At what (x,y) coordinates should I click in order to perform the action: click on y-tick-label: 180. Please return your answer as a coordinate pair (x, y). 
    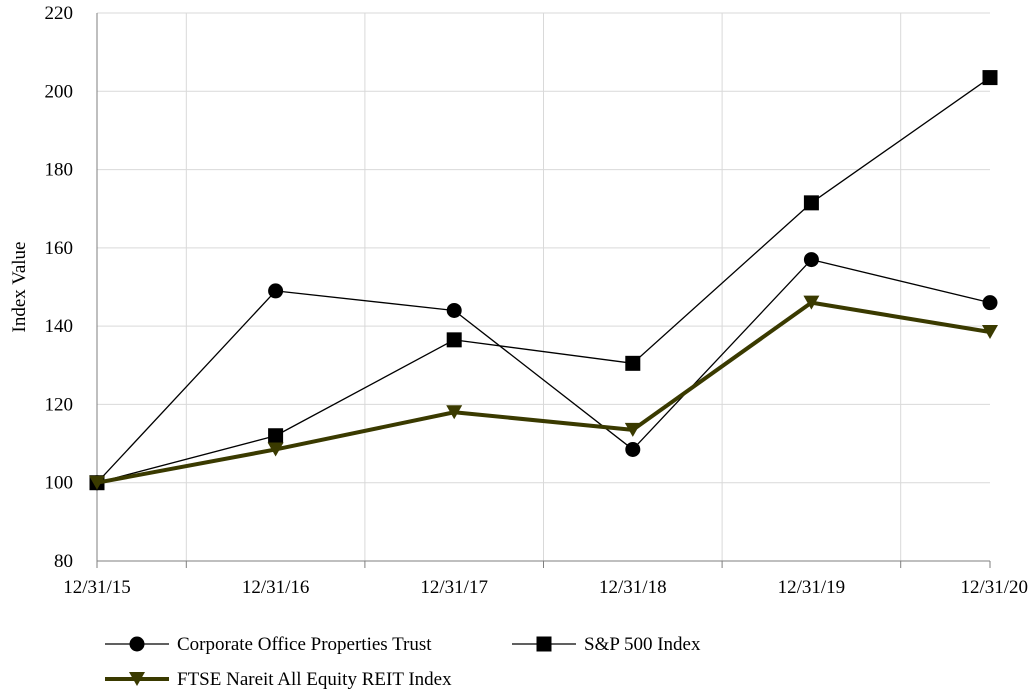
    Looking at the image, I should click on (59, 170).